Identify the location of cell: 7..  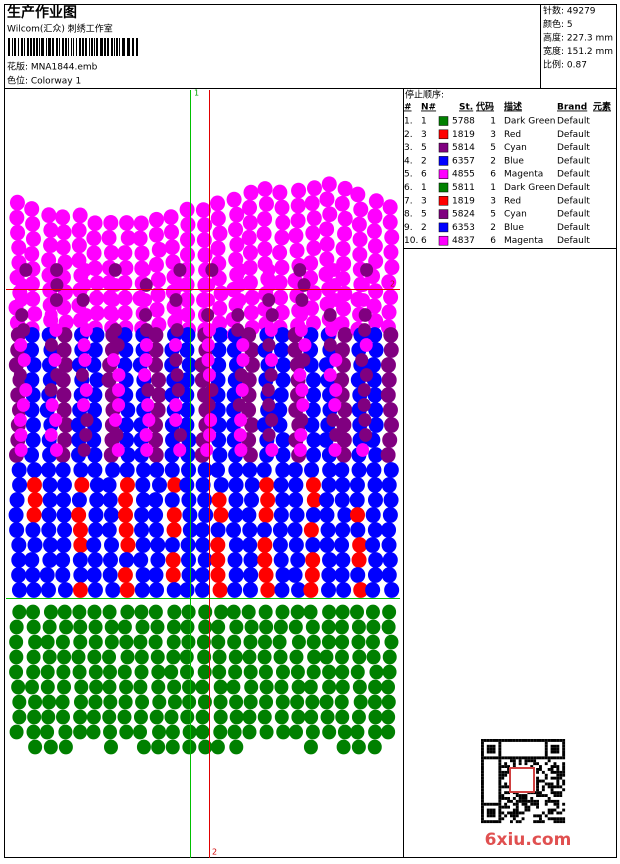
(408, 201).